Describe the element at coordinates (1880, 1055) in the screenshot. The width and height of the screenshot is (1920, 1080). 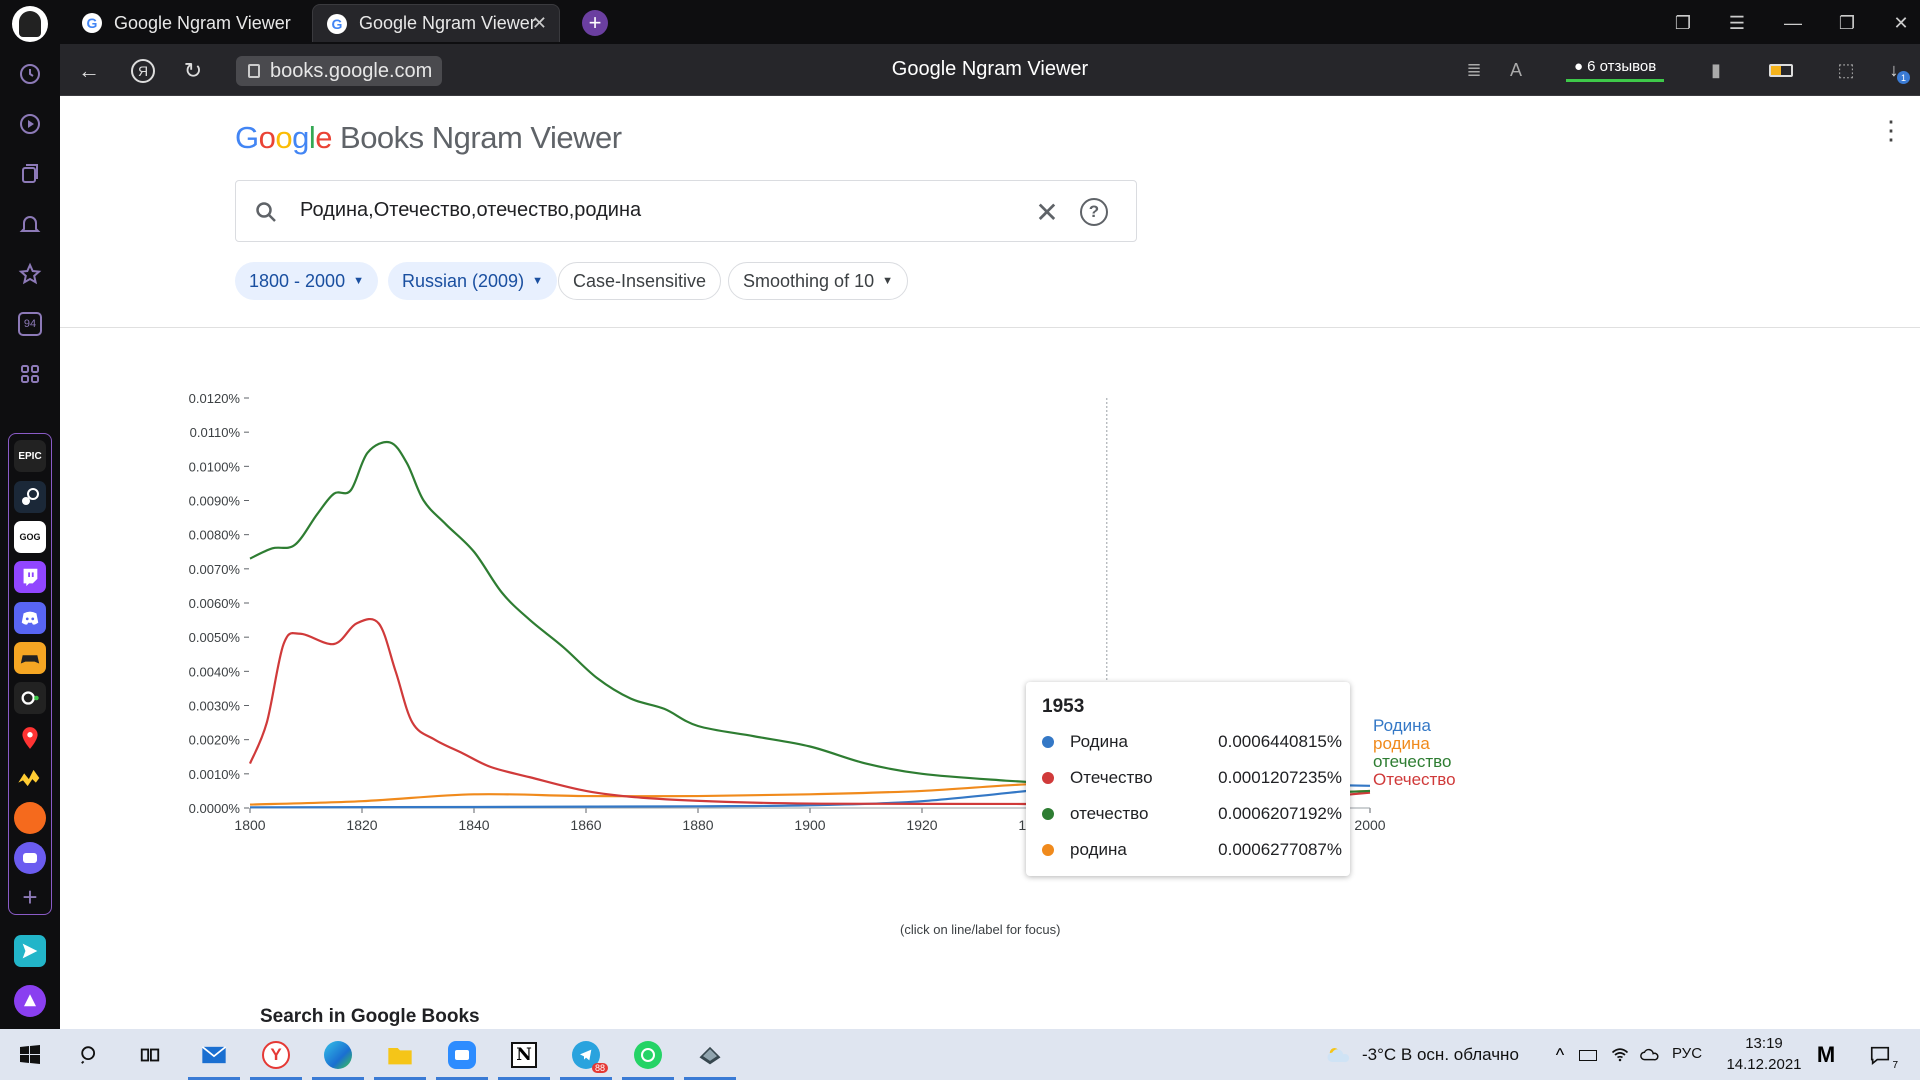
I see `notification-center-icon: 7` at that location.